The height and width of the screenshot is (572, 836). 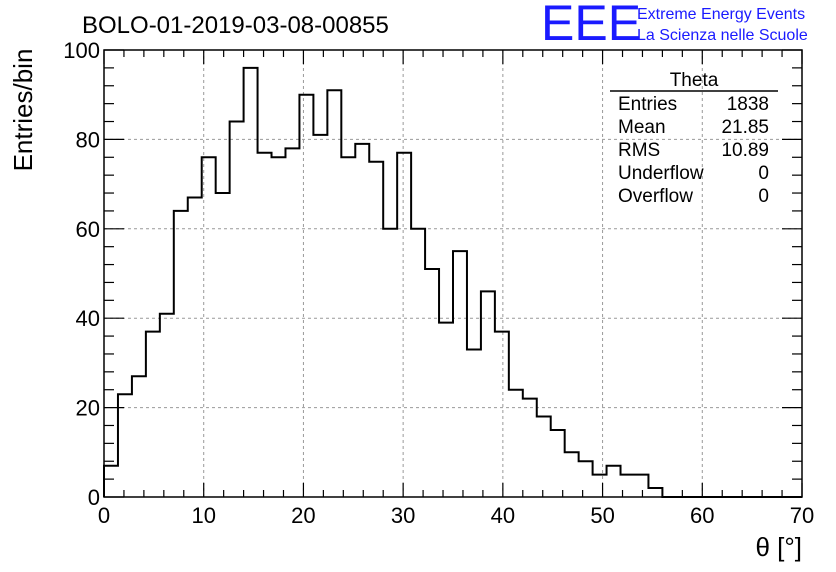 I want to click on stats-value: 21.85, so click(x=745, y=127).